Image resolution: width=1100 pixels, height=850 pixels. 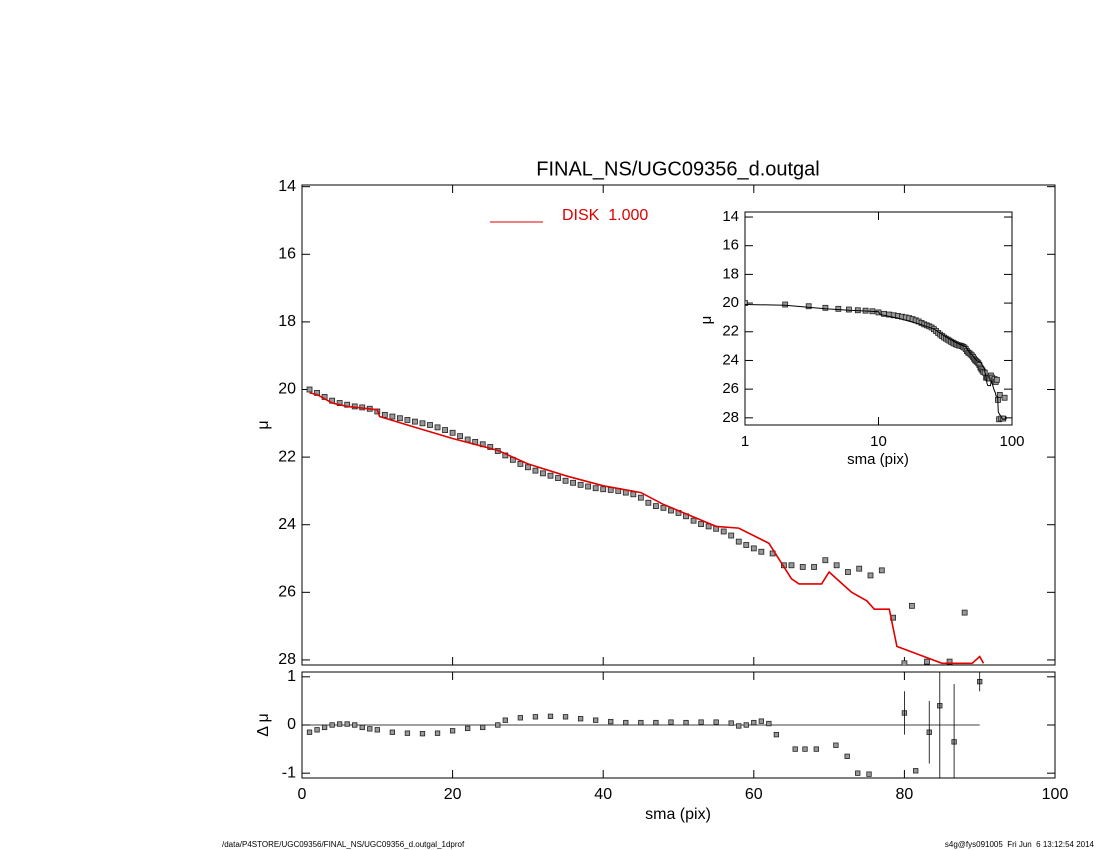 I want to click on y-axis-label: μ, so click(x=263, y=424).